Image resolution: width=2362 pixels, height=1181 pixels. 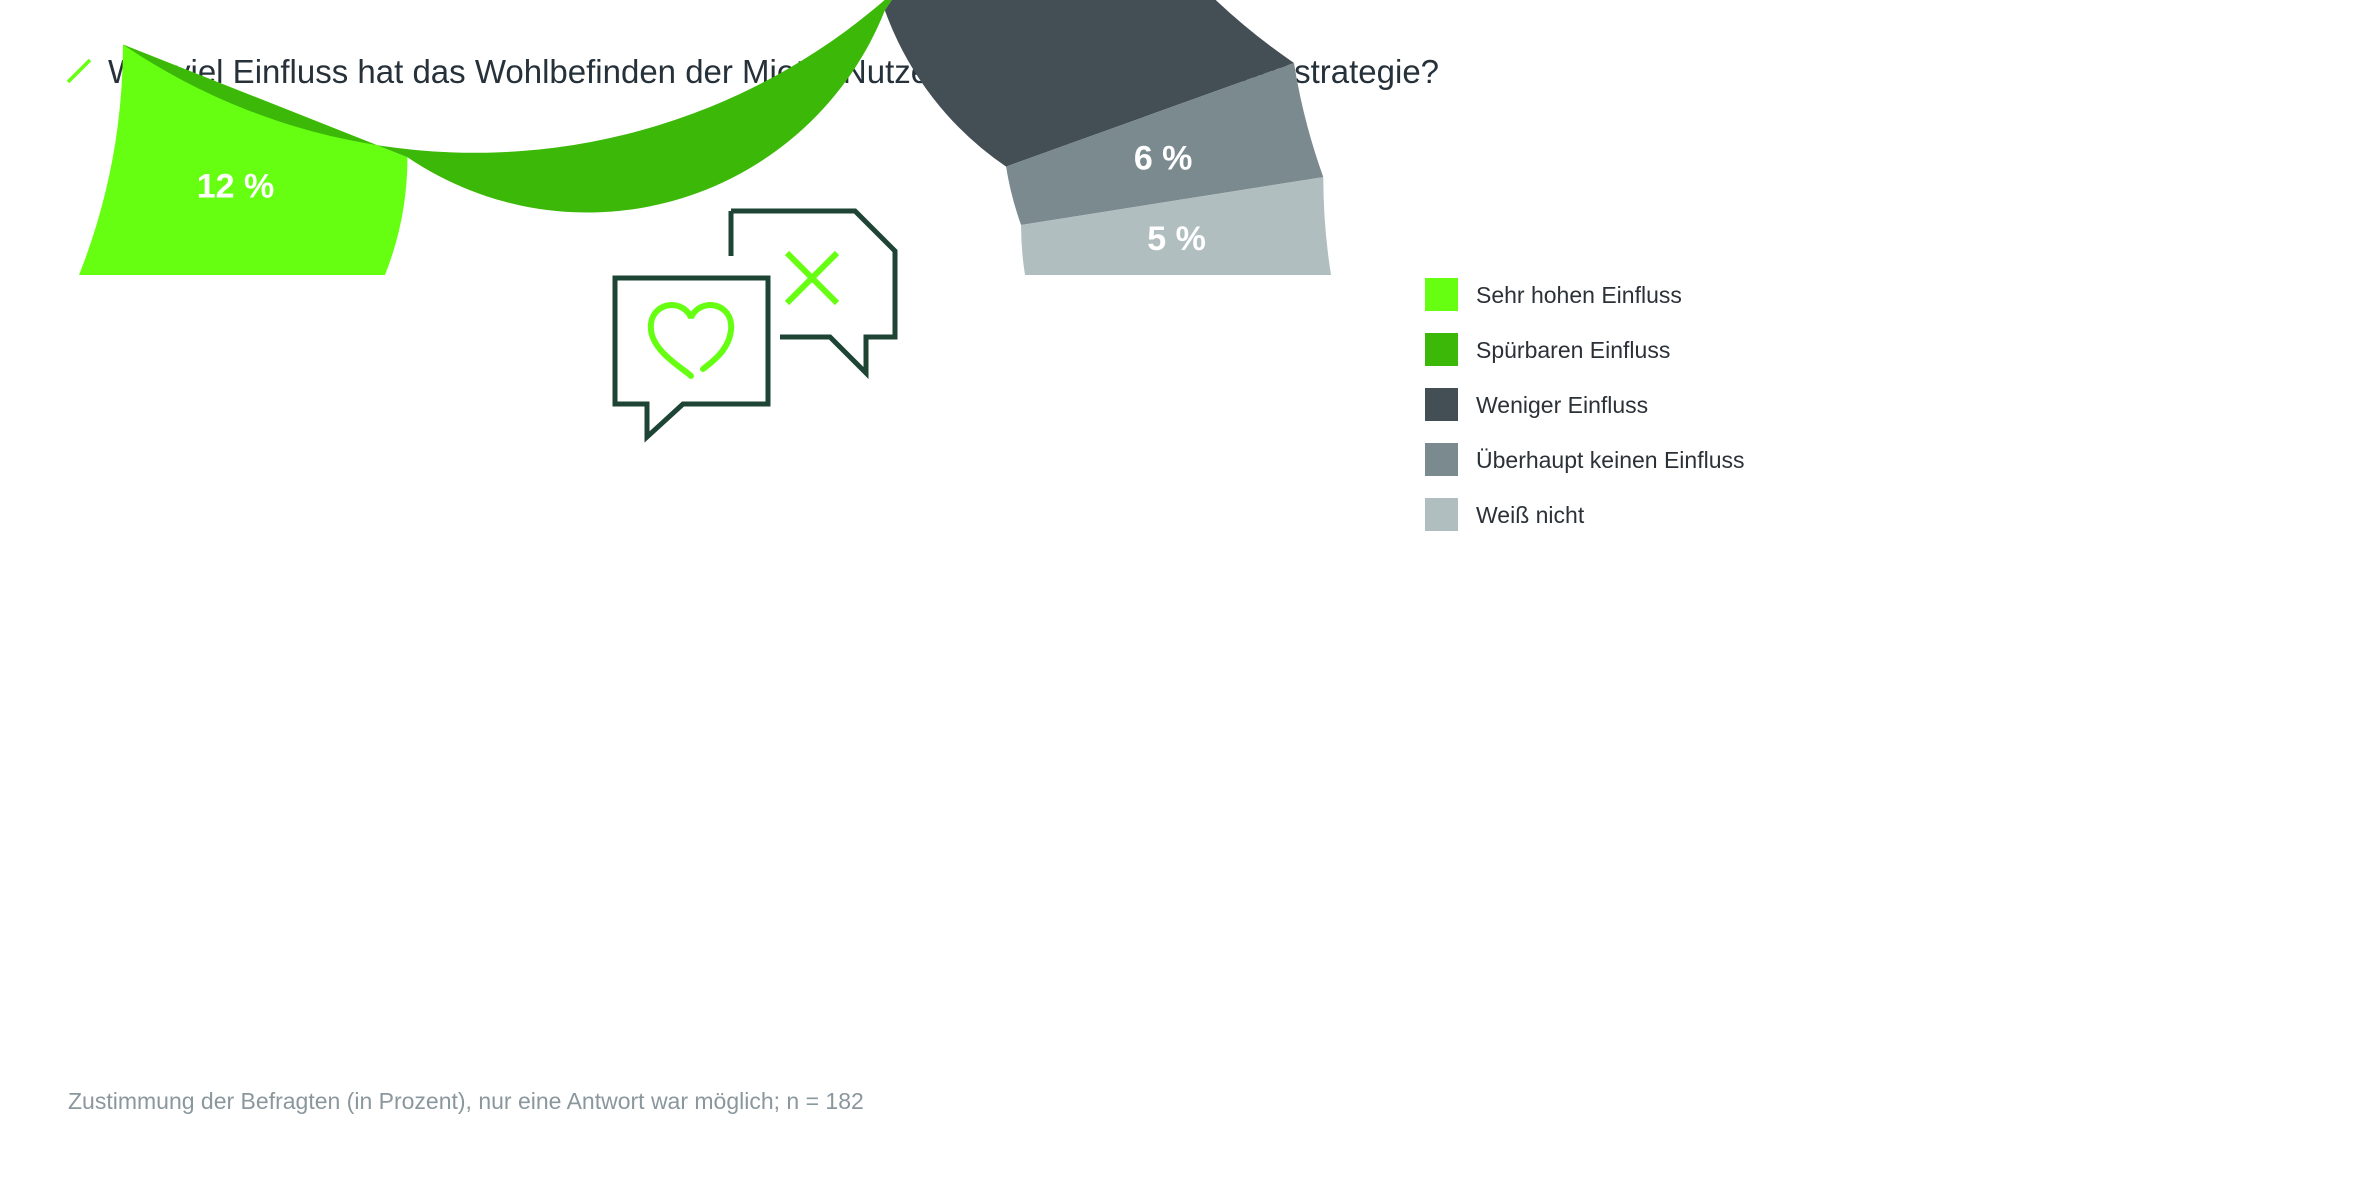 I want to click on legend-swatch-weniger-einfluss, so click(x=1441, y=404).